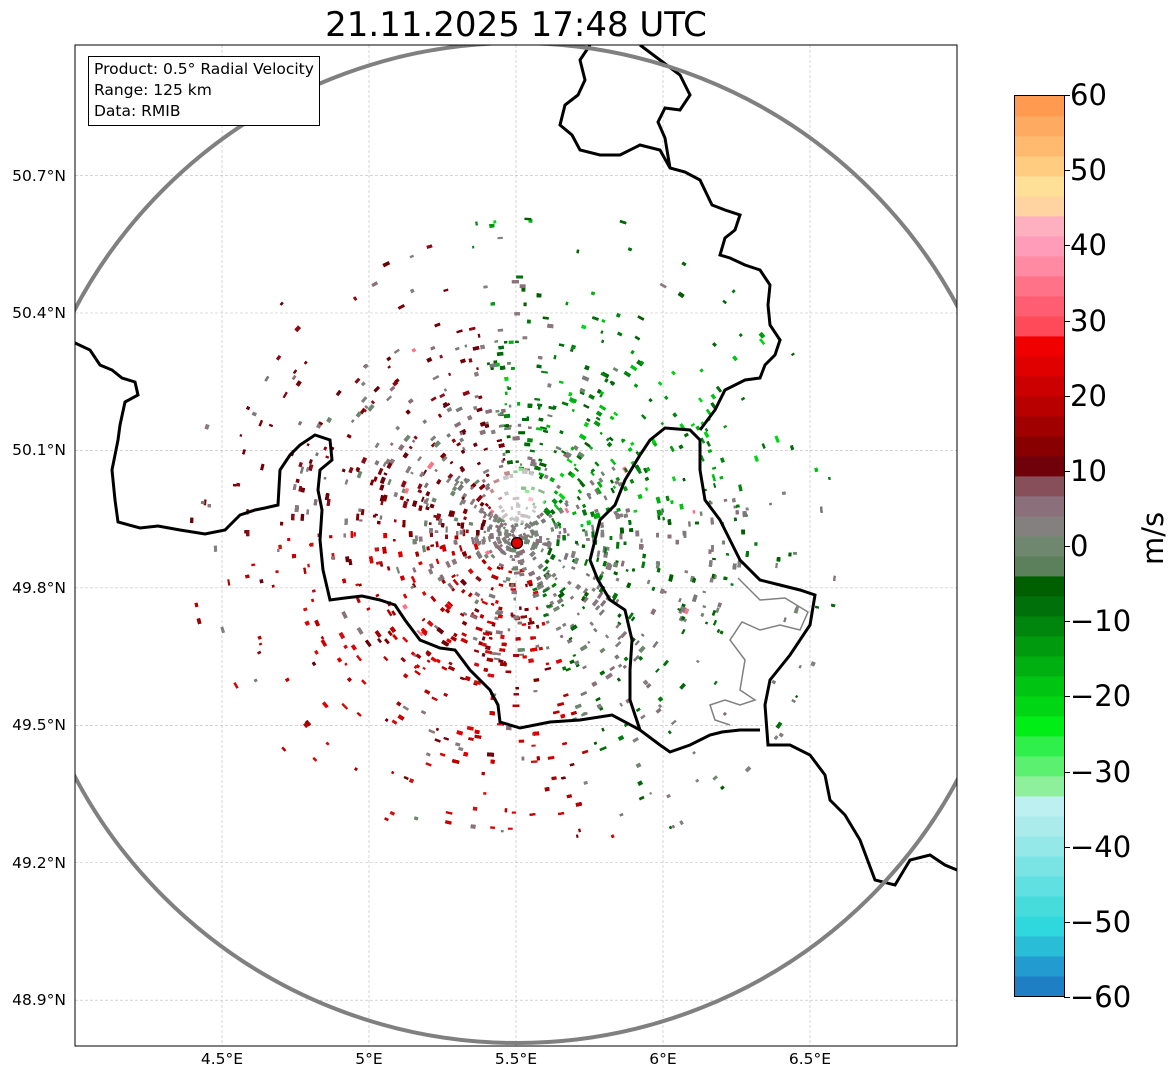 The image size is (1171, 1081). I want to click on lat-tick-label: 50.1°N, so click(39, 450).